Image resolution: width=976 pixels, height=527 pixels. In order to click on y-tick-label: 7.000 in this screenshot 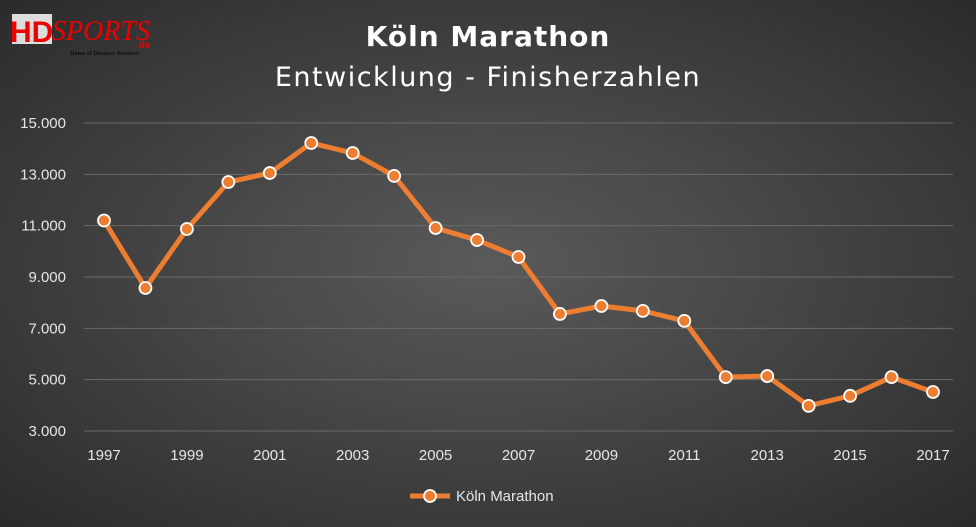, I will do `click(47, 328)`.